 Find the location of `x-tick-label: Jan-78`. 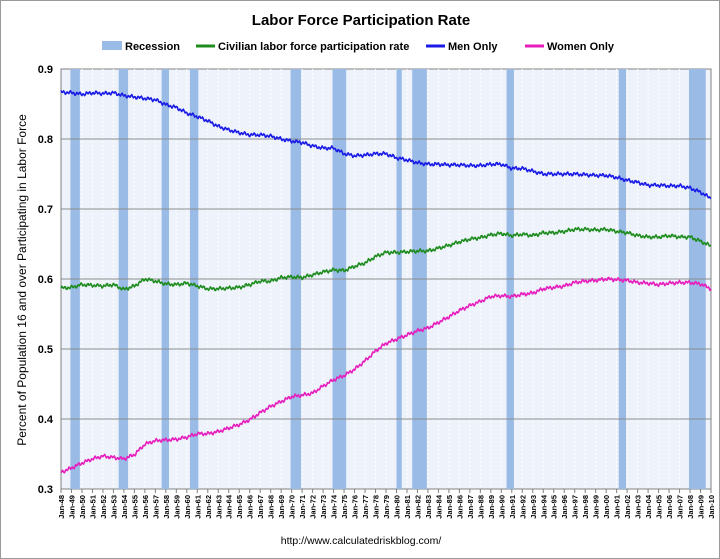

x-tick-label: Jan-78 is located at coordinates (376, 507).